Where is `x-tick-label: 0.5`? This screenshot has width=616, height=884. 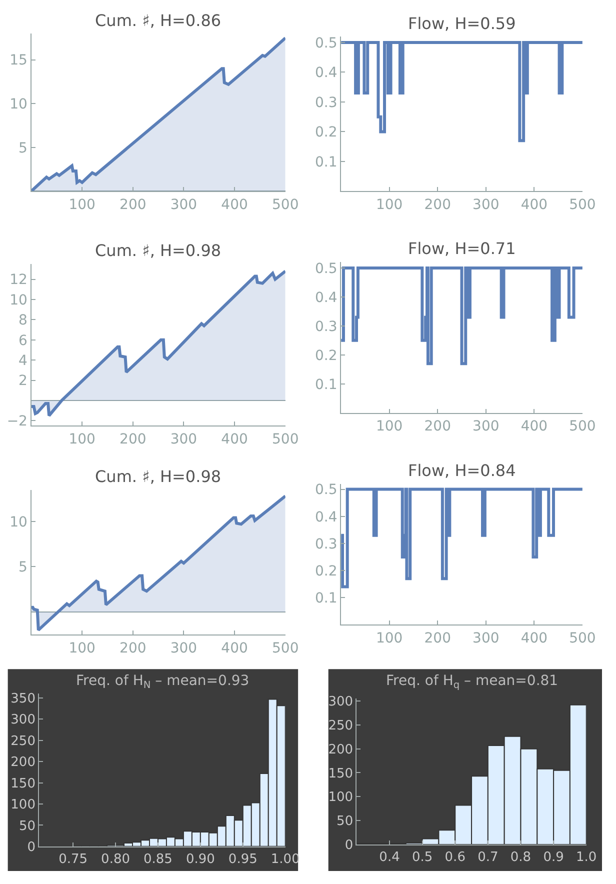
x-tick-label: 0.5 is located at coordinates (422, 858).